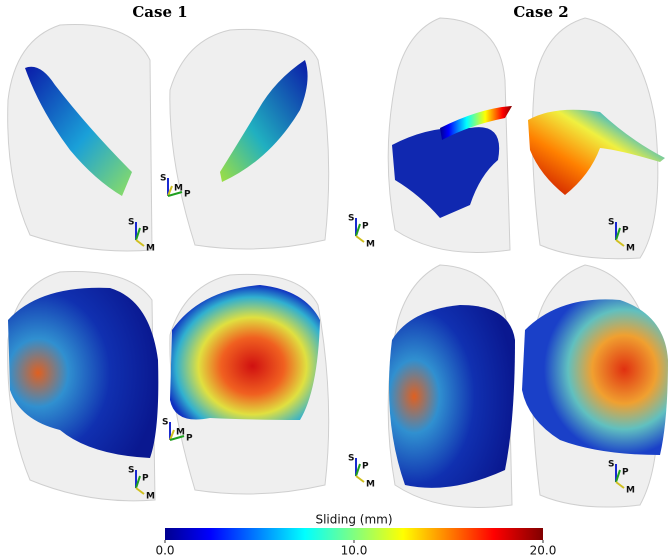  Describe the element at coordinates (543, 551) in the screenshot. I see `colorbar-tick-label: 20.0` at that location.